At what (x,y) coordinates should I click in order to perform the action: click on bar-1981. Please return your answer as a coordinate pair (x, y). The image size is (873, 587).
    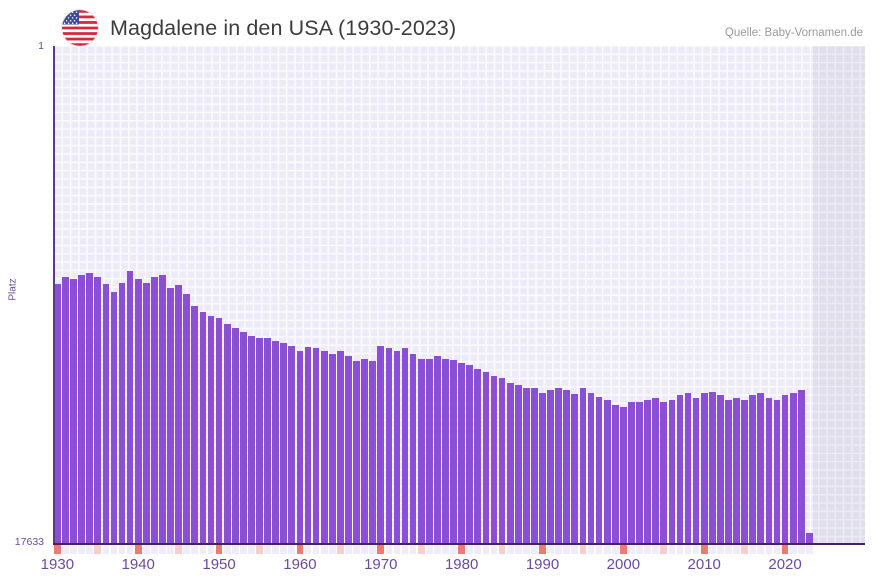
    Looking at the image, I should click on (470, 454).